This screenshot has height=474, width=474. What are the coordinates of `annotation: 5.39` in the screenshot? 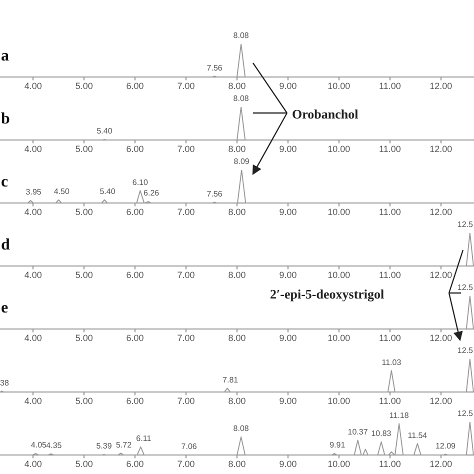 It's located at (104, 446).